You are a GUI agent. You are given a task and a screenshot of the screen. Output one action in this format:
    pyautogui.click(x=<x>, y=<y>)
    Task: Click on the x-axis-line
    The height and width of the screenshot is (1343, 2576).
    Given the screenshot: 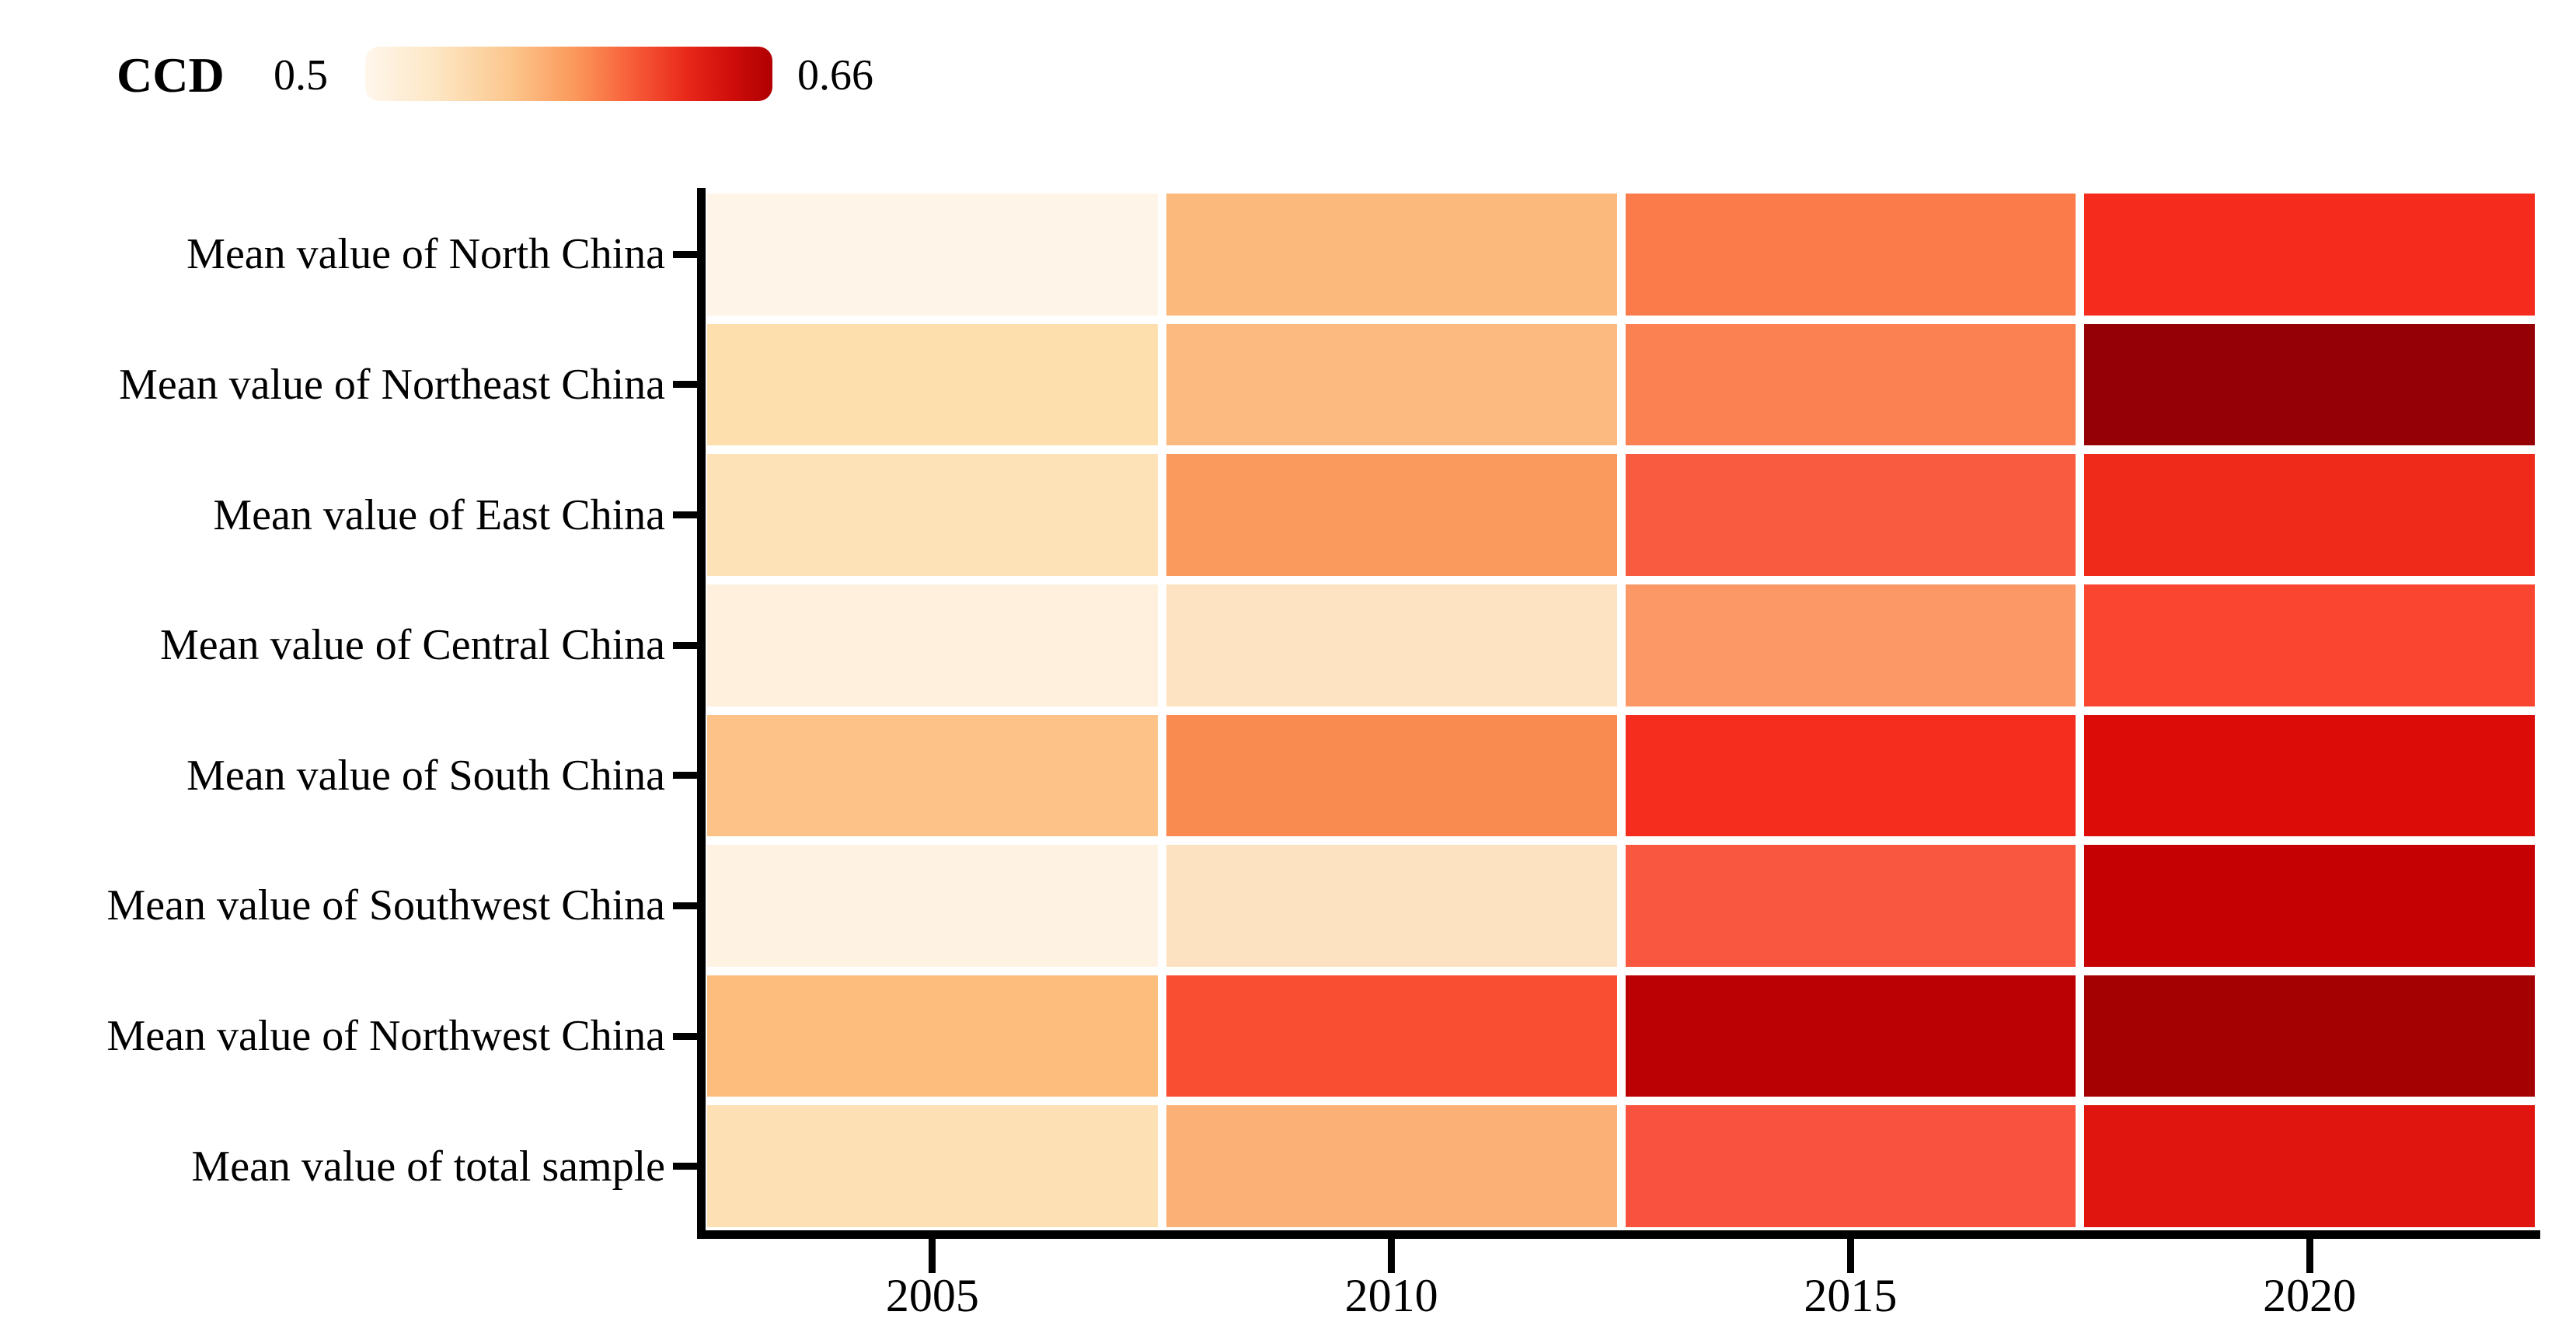 What is the action you would take?
    pyautogui.click(x=1618, y=1234)
    